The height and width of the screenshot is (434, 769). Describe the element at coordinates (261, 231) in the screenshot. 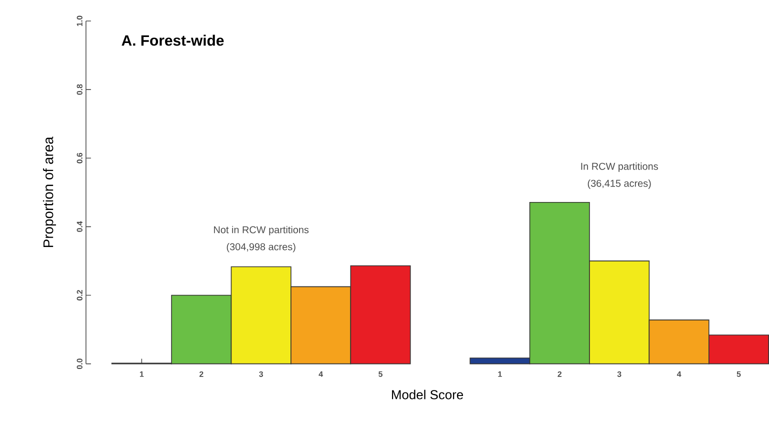

I see `annotation: Not in RCW partitions` at that location.